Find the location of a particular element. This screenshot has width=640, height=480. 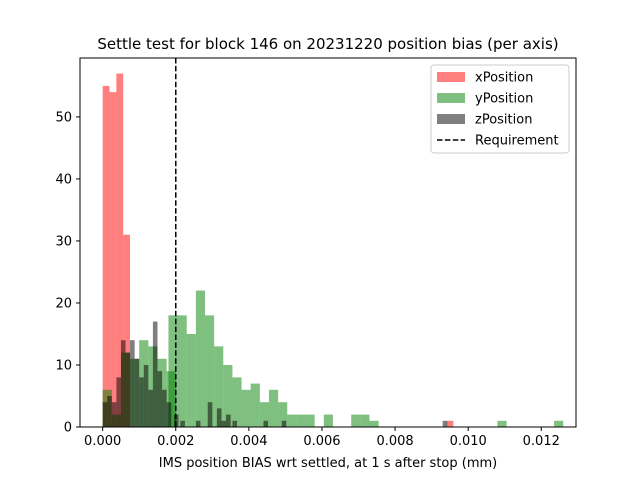

x-tick-label-5: 0.010 is located at coordinates (468, 441).